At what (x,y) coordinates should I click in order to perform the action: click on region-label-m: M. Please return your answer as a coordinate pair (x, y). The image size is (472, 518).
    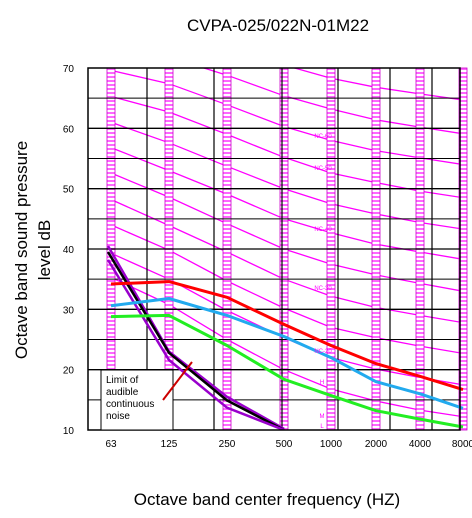
    Looking at the image, I should click on (322, 417).